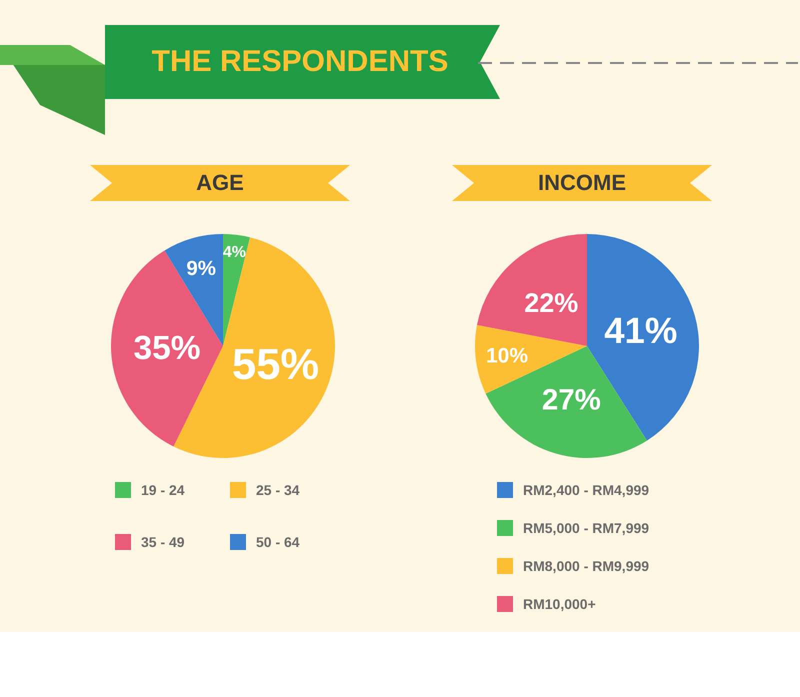 The image size is (800, 697). What do you see at coordinates (300, 62) in the screenshot?
I see `text: THE RESPONDENTS` at bounding box center [300, 62].